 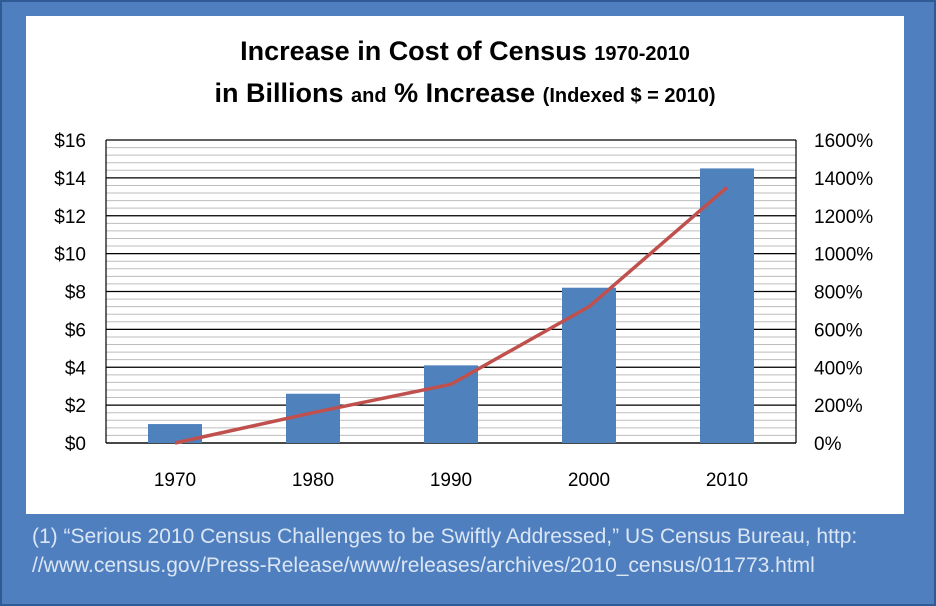 What do you see at coordinates (70, 141) in the screenshot?
I see `left-tick-label: $16` at bounding box center [70, 141].